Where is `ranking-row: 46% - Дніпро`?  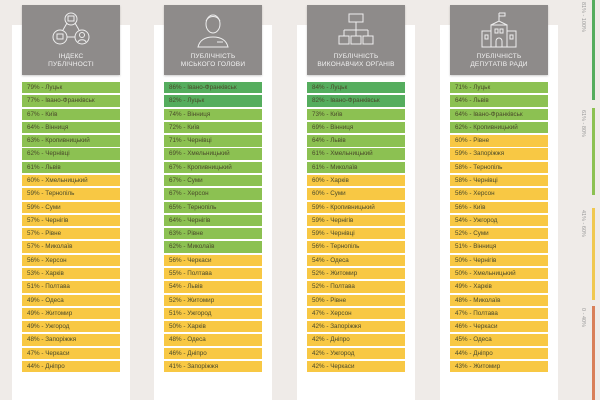 ranking-row: 46% - Дніпро is located at coordinates (213, 353).